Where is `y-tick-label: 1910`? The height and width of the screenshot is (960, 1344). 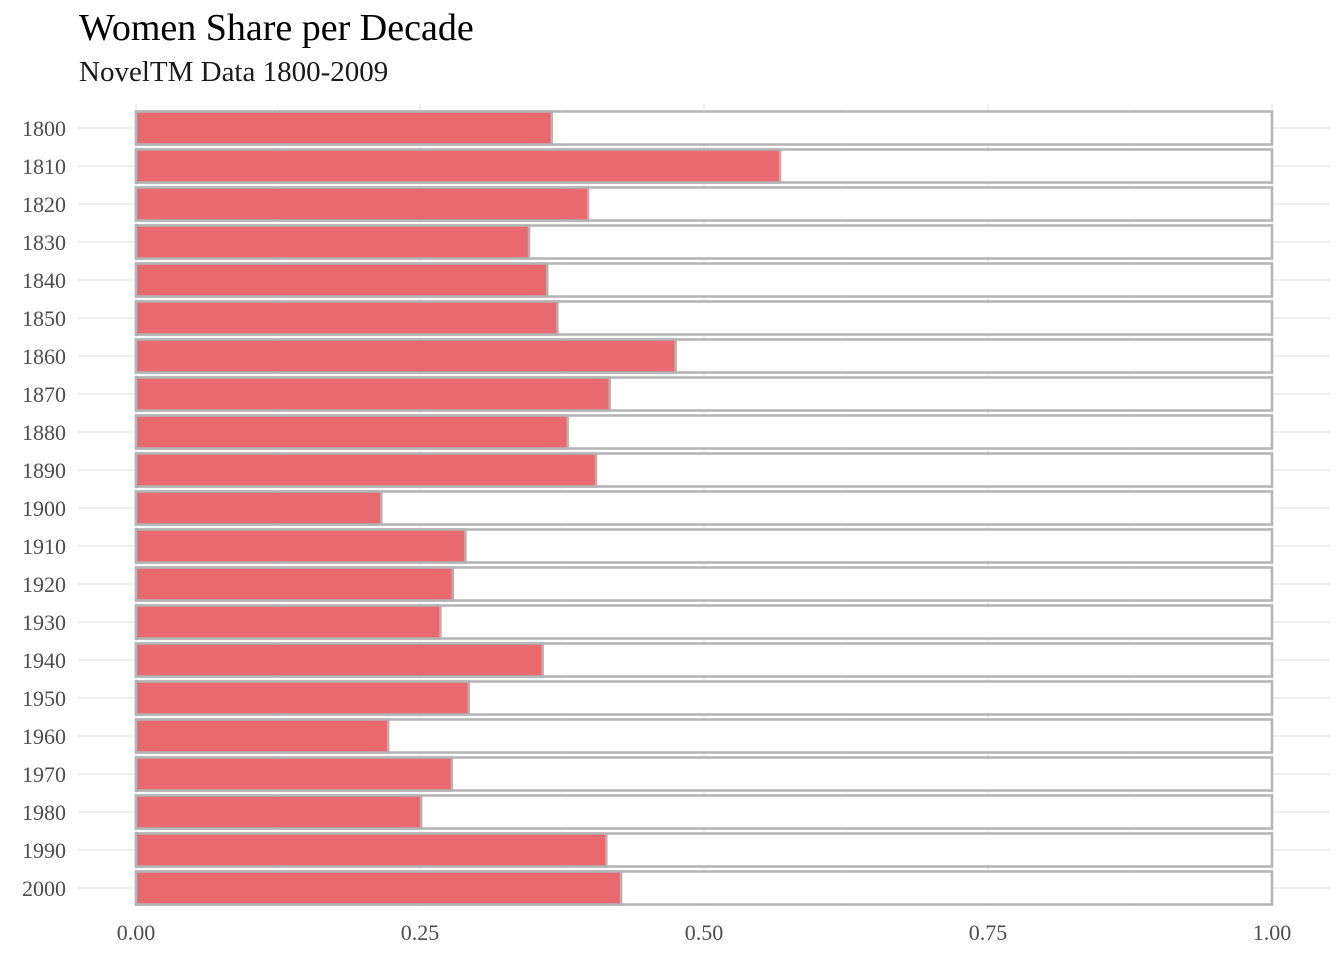 y-tick-label: 1910 is located at coordinates (44, 546).